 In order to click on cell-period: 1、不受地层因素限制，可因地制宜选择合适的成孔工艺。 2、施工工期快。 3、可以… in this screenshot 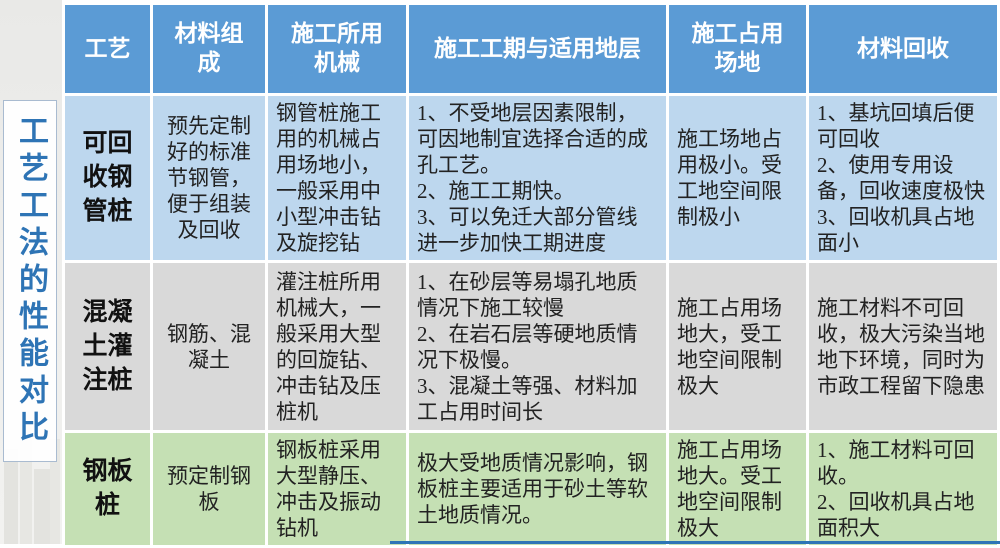, I will do `click(537, 178)`.